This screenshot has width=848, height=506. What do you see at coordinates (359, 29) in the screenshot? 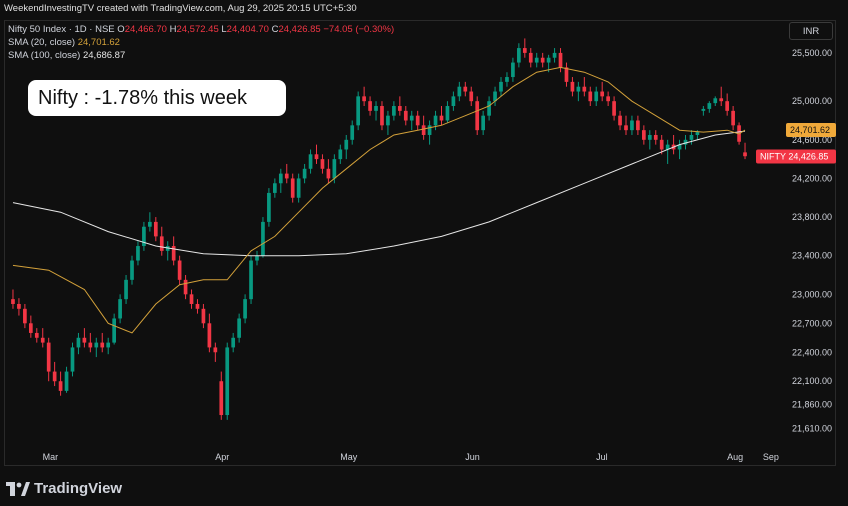
I see `change-value: −74.05 (−0.30%)` at bounding box center [359, 29].